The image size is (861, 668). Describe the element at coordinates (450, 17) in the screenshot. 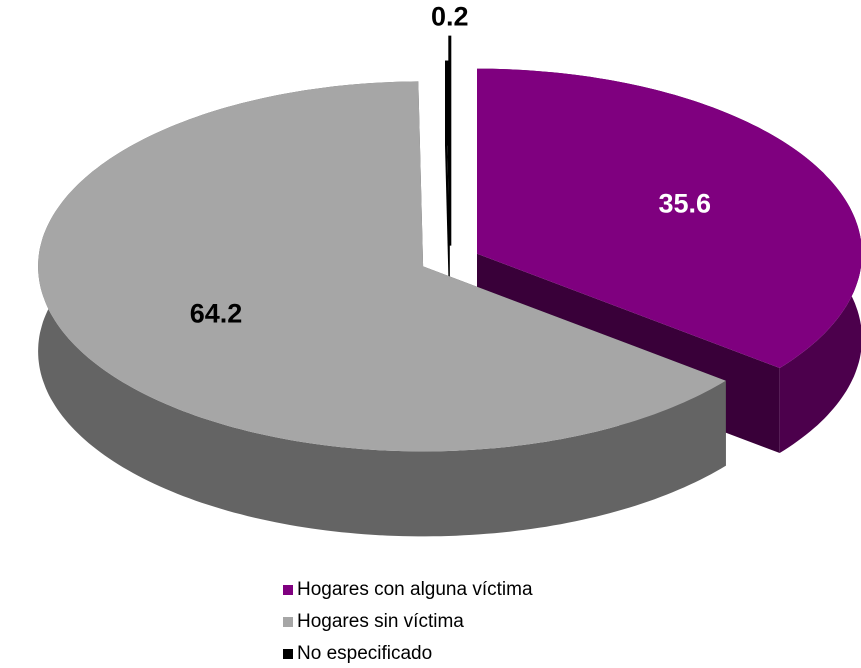

I see `data-label: 0.2` at that location.